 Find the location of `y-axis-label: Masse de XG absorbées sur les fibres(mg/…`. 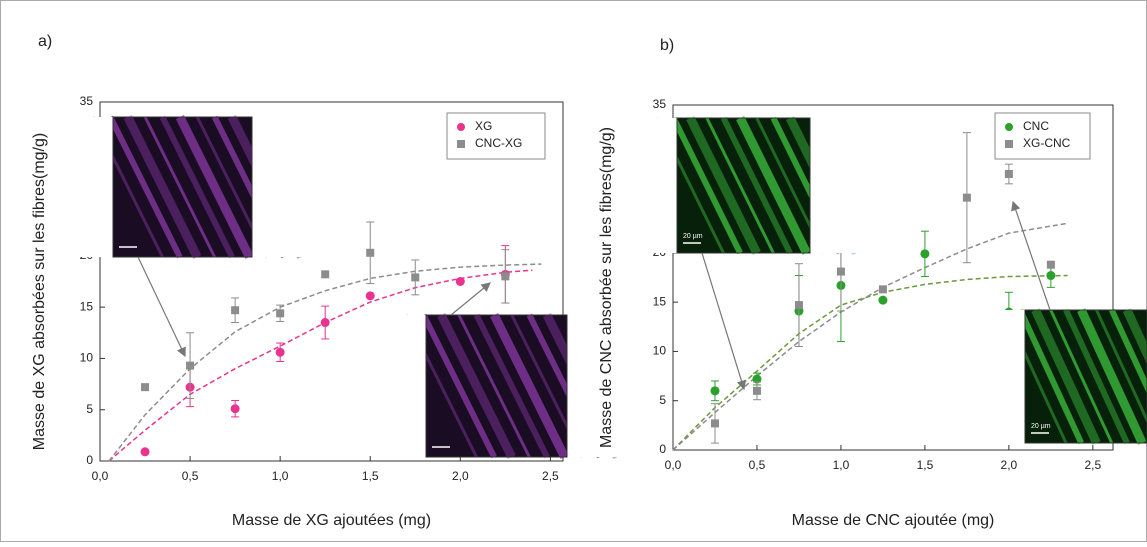

y-axis-label: Masse de XG absorbées sur les fibres(mg/… is located at coordinates (39, 291).